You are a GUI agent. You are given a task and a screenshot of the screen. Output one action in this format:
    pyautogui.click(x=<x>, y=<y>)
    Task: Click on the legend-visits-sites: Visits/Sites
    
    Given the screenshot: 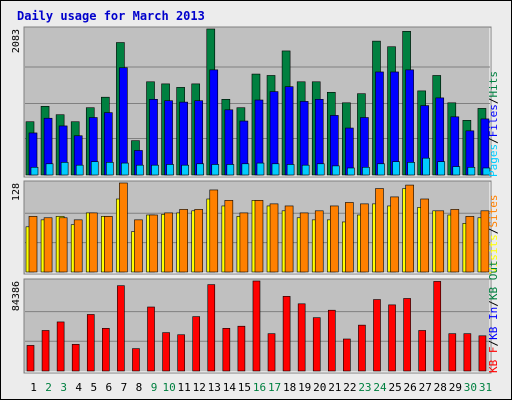 What is the action you would take?
    pyautogui.click(x=493, y=235)
    